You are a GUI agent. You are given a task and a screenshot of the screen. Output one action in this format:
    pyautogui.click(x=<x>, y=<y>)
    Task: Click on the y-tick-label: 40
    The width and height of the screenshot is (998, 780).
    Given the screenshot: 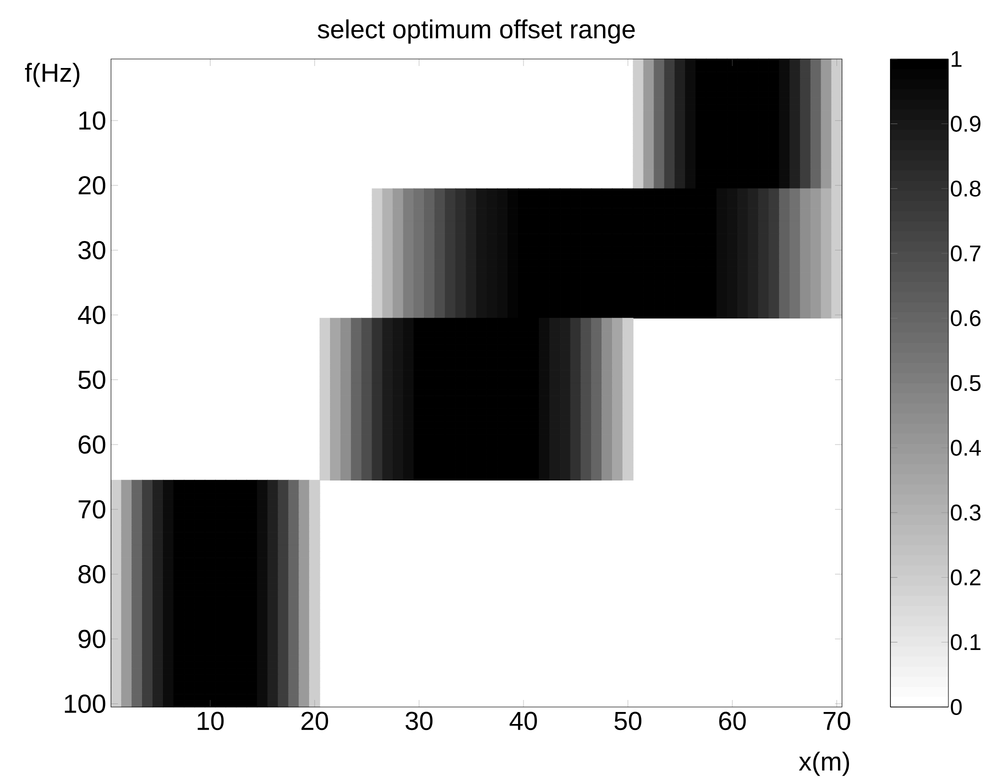 What is the action you would take?
    pyautogui.click(x=92, y=315)
    